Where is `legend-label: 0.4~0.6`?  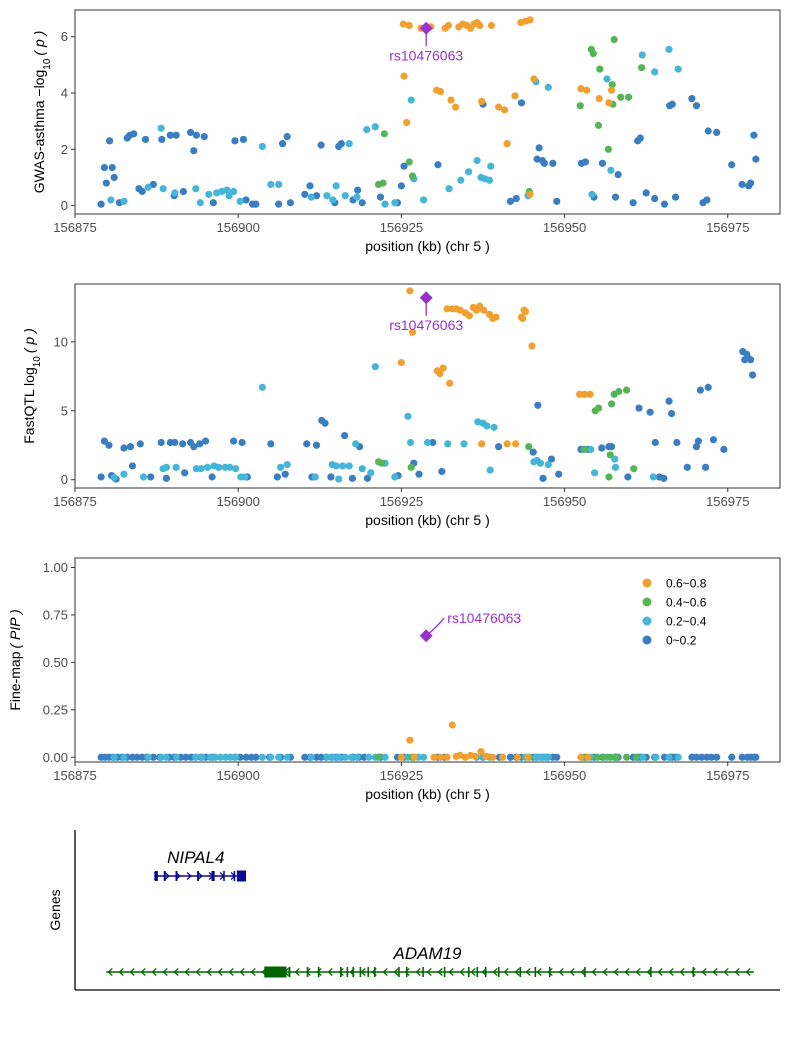 legend-label: 0.4~0.6 is located at coordinates (686, 603).